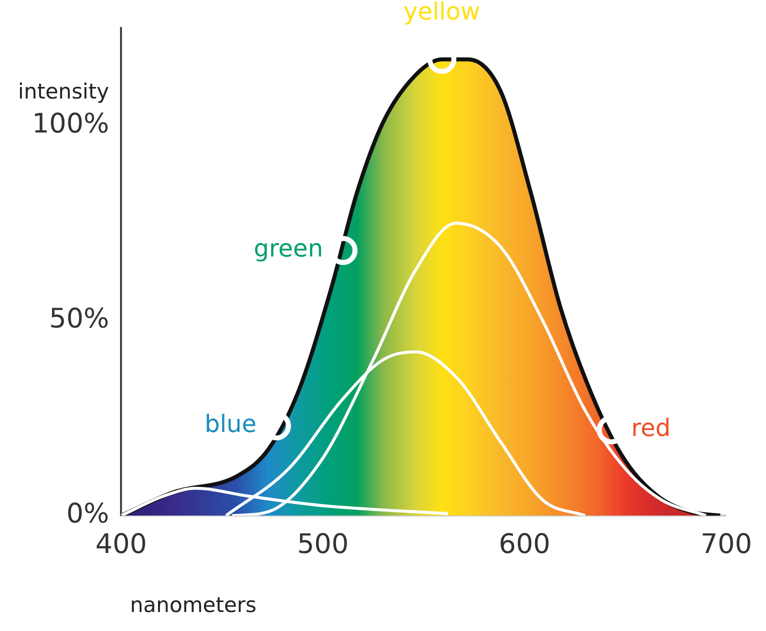 This screenshot has width=766, height=631. I want to click on x-tick-label: 400, so click(121, 544).